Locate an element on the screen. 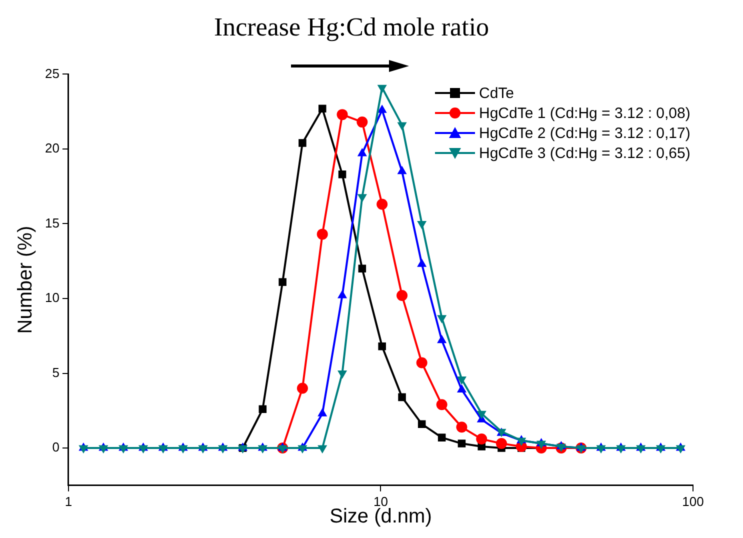 Image resolution: width=743 pixels, height=538 pixels. legend-label: HgCdTe 3 (Cd:Hg = 3.12 : 0,65) is located at coordinates (584, 153).